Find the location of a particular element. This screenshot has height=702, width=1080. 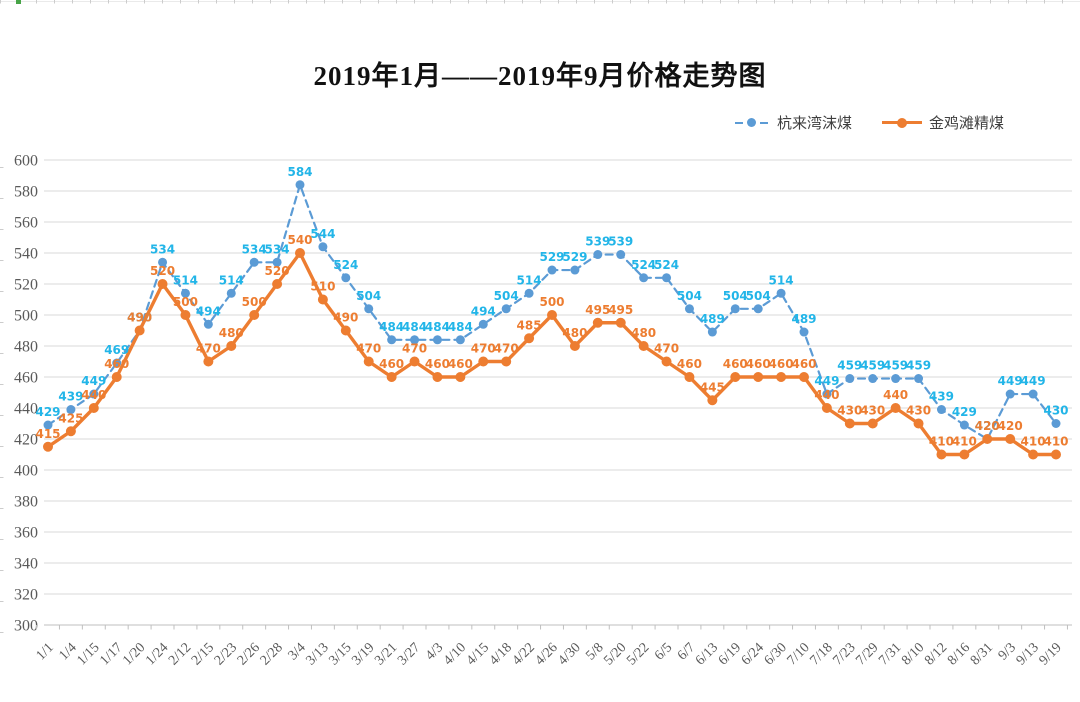

legend-item-jinjitan: 金鸡滩精煤 is located at coordinates (943, 122).